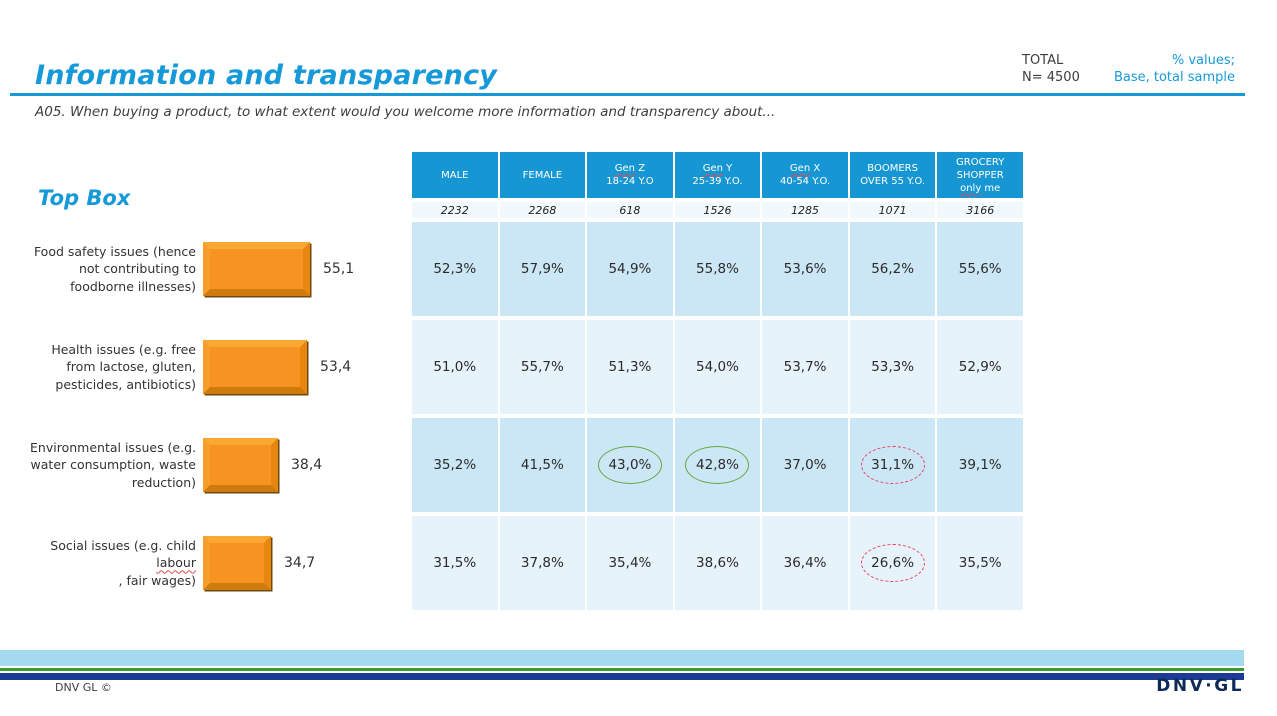 The width and height of the screenshot is (1277, 716). What do you see at coordinates (1200, 686) in the screenshot?
I see `dnv-gl-logo: DNV·GL` at bounding box center [1200, 686].